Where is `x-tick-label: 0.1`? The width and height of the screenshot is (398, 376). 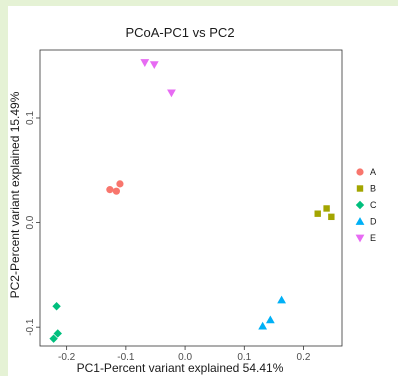 x-tick-label: 0.1 is located at coordinates (244, 357).